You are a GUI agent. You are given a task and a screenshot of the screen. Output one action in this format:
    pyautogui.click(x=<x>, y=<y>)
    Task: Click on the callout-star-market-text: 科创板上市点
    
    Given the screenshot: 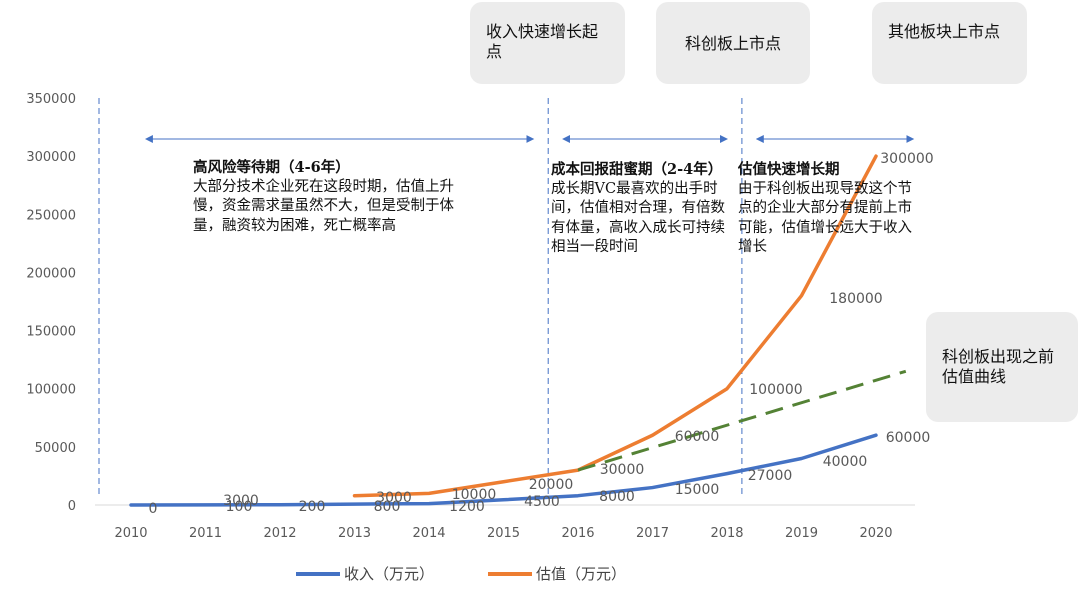 What is the action you would take?
    pyautogui.click(x=732, y=43)
    